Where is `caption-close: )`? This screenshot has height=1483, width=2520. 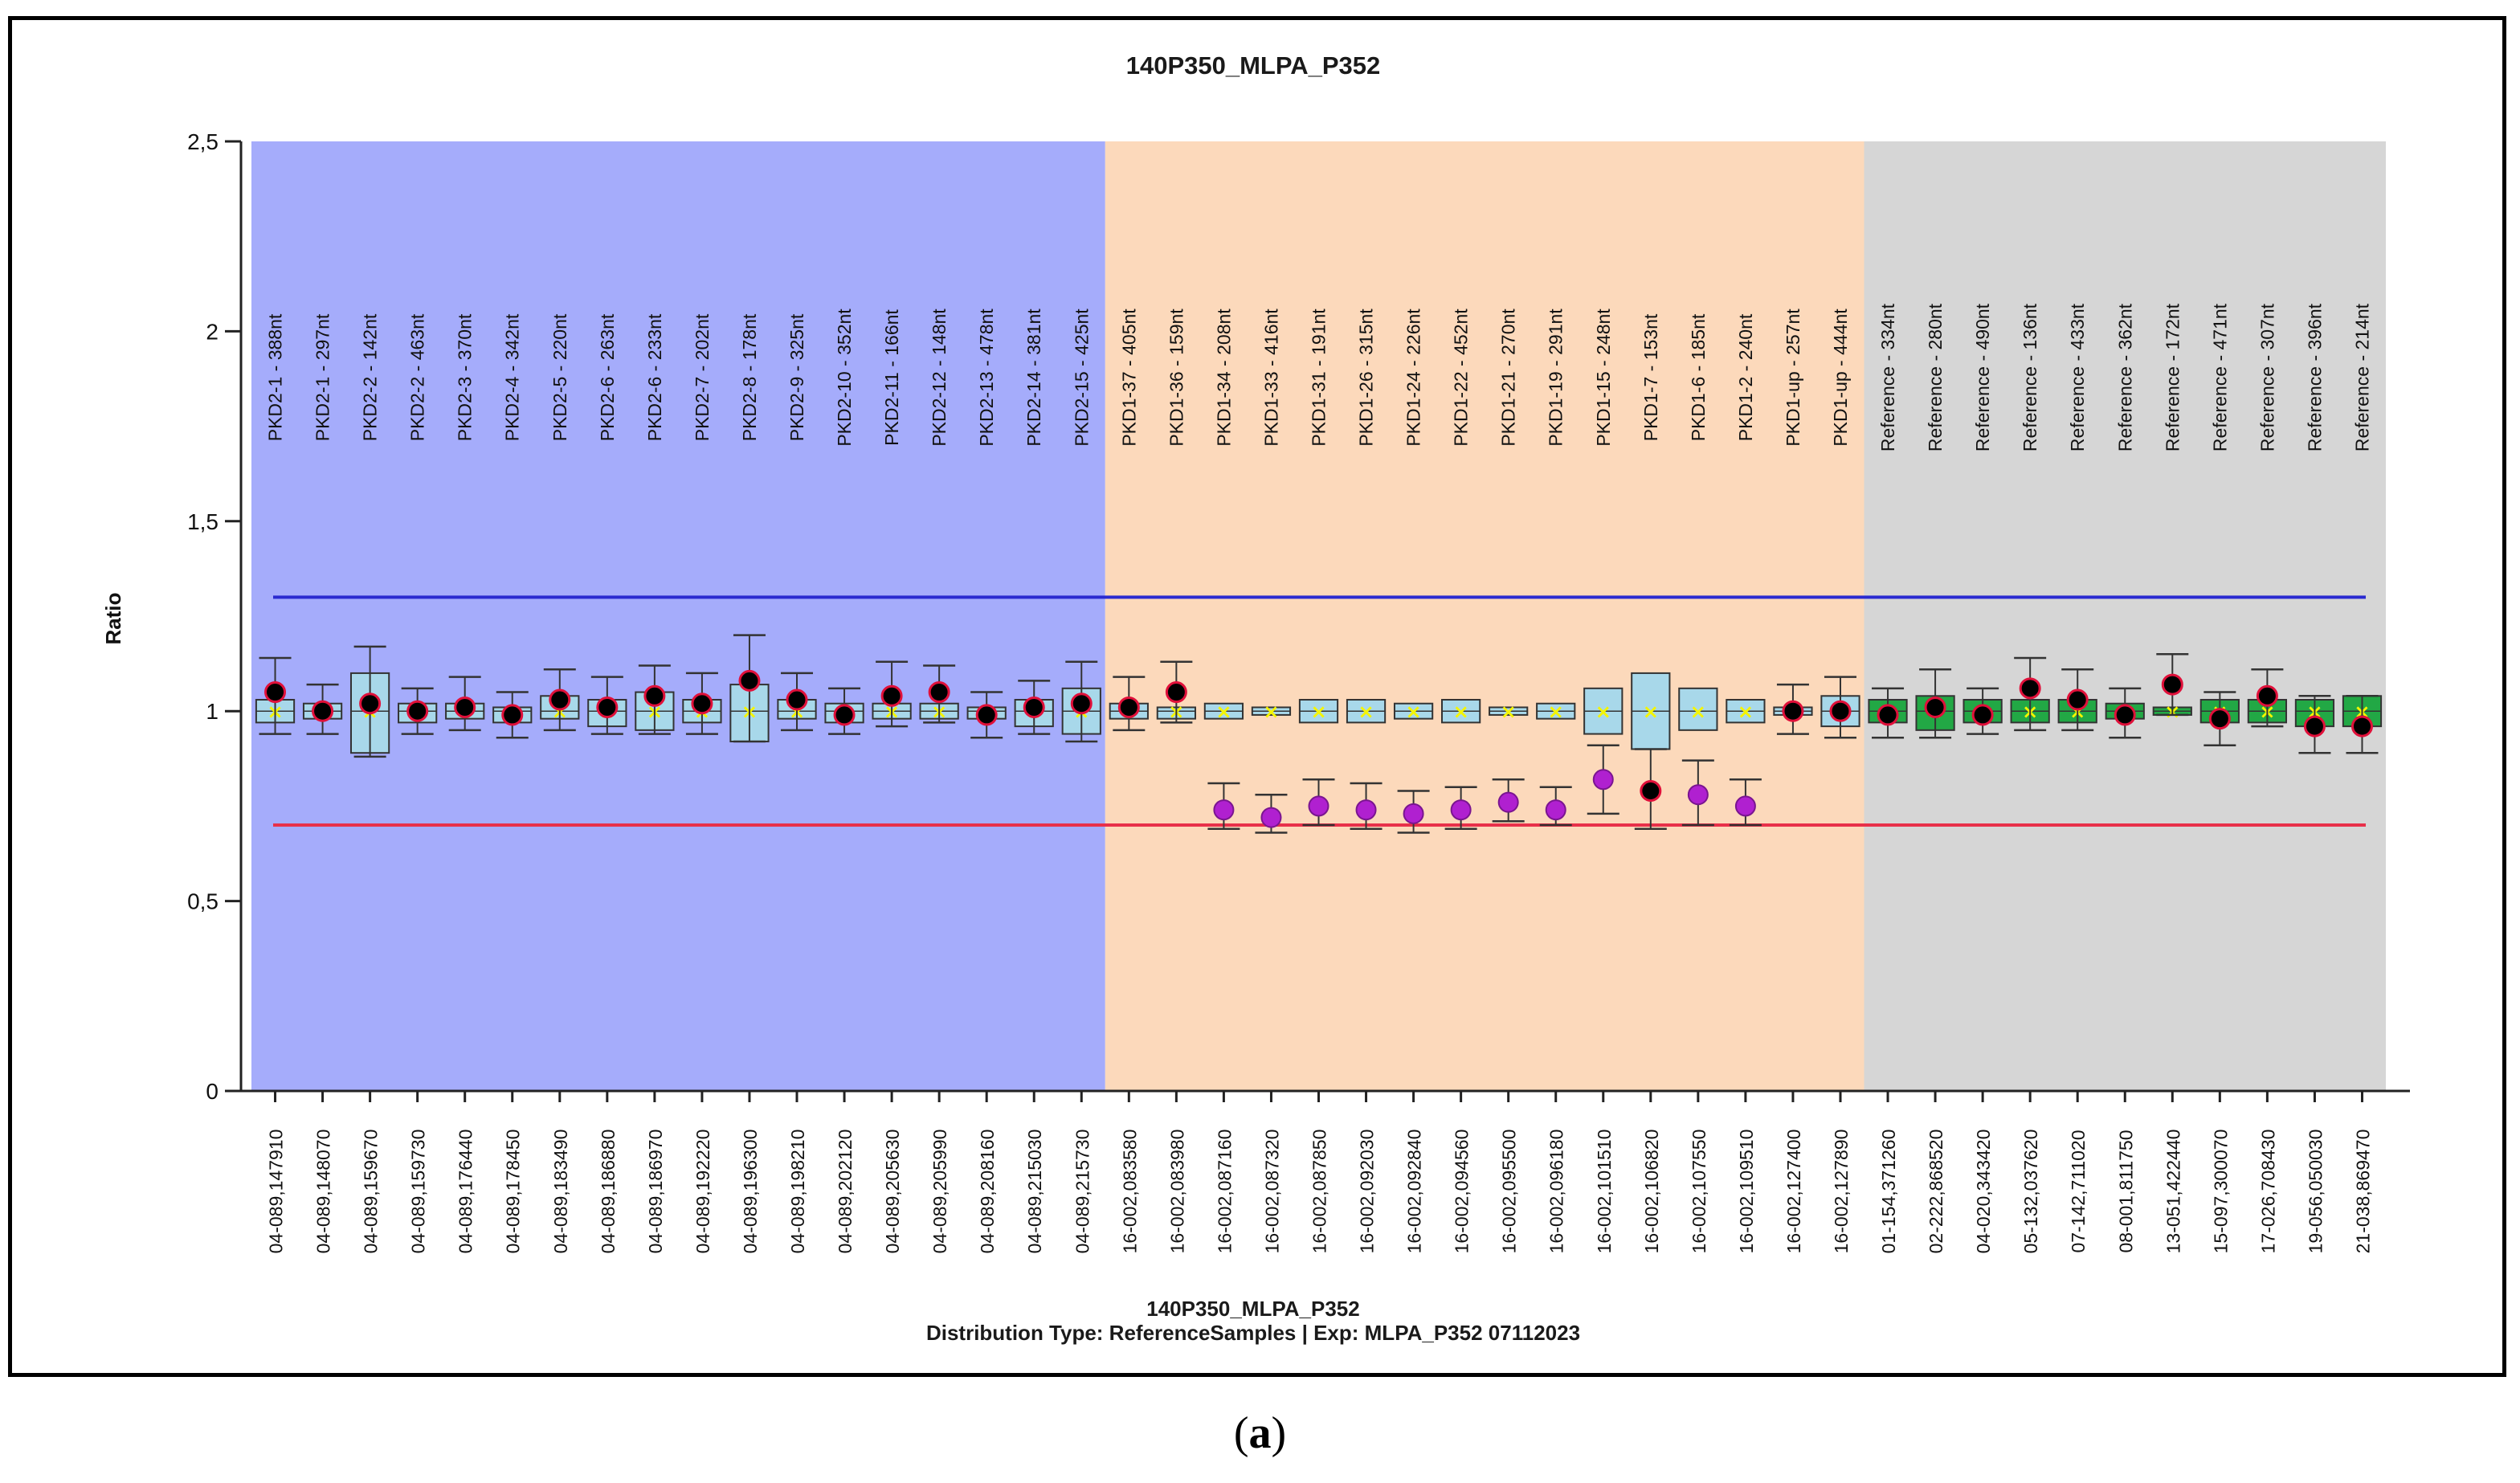 caption-close: ) is located at coordinates (1279, 1433).